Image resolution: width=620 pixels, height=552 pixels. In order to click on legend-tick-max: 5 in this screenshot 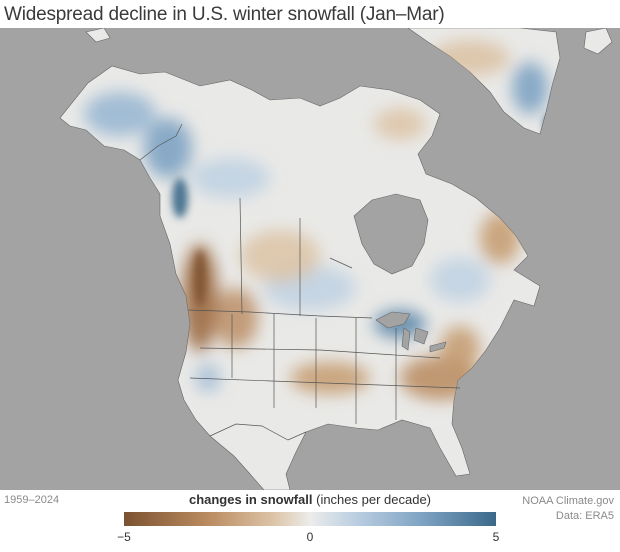, I will do `click(496, 537)`.